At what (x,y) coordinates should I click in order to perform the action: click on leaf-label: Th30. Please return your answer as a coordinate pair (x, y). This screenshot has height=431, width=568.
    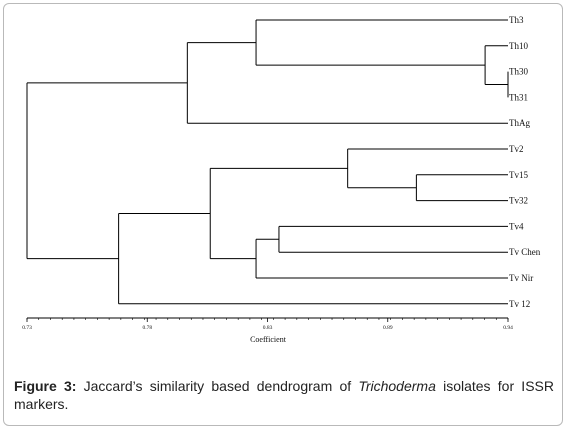
    Looking at the image, I should click on (518, 72).